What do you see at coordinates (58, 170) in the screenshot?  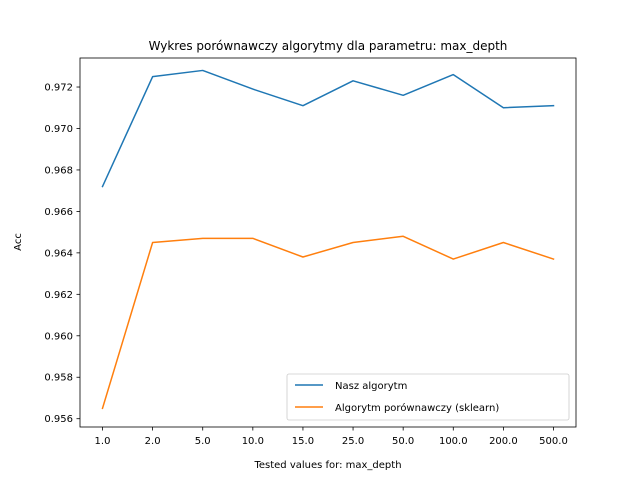 I see `y-tick-label: 0.968` at bounding box center [58, 170].